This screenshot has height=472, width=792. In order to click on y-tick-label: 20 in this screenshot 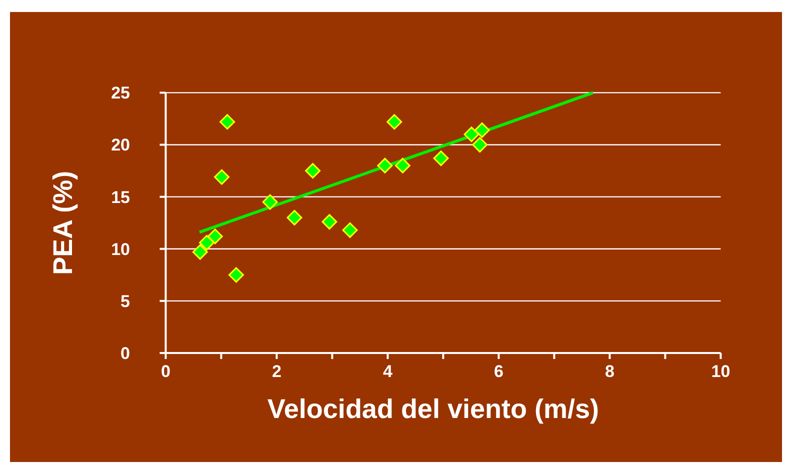, I will do `click(120, 145)`.